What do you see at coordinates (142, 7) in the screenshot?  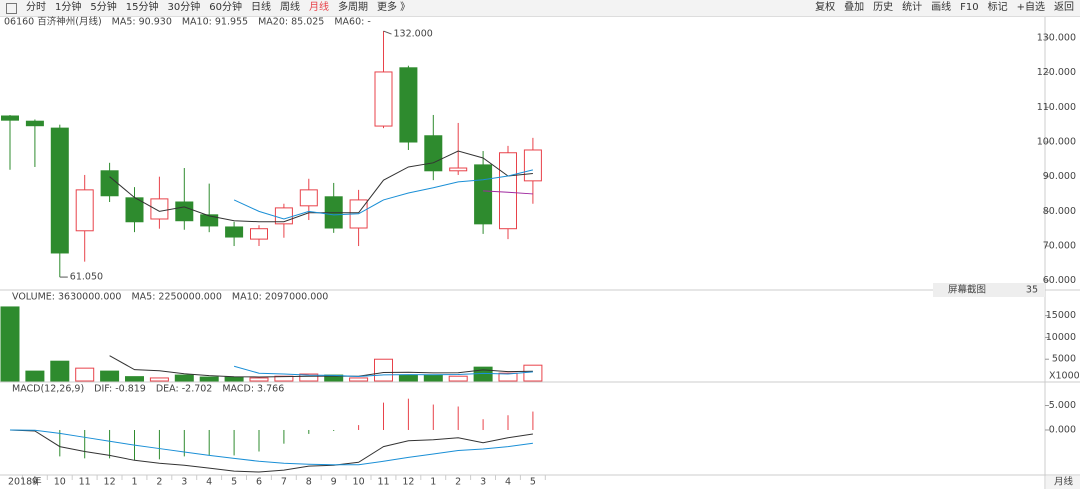 I see `toolbar-item: 15分钟` at bounding box center [142, 7].